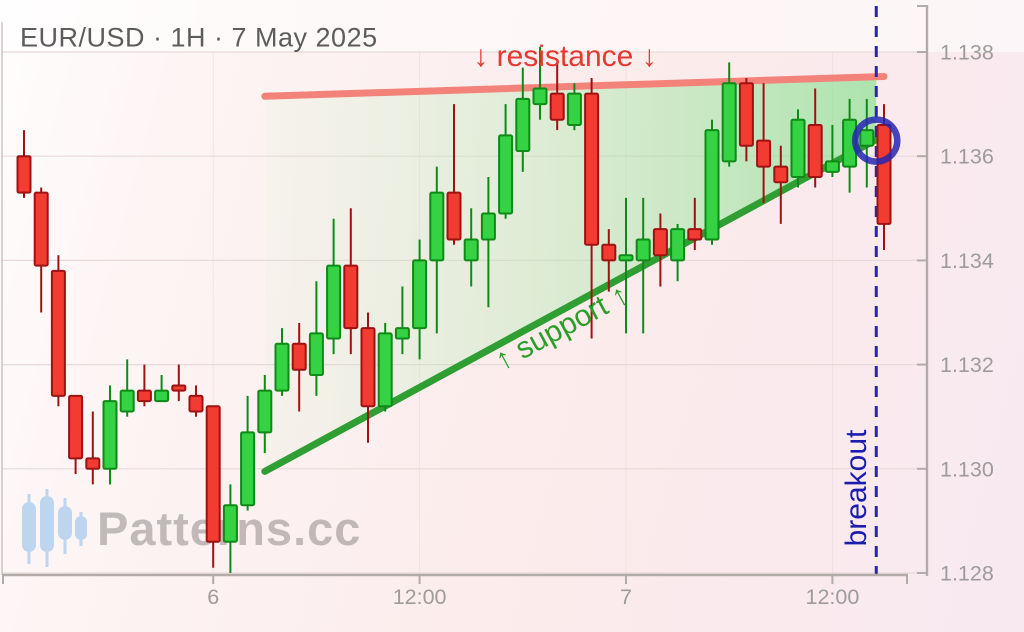  What do you see at coordinates (967, 53) in the screenshot?
I see `svg-text: 1.138` at bounding box center [967, 53].